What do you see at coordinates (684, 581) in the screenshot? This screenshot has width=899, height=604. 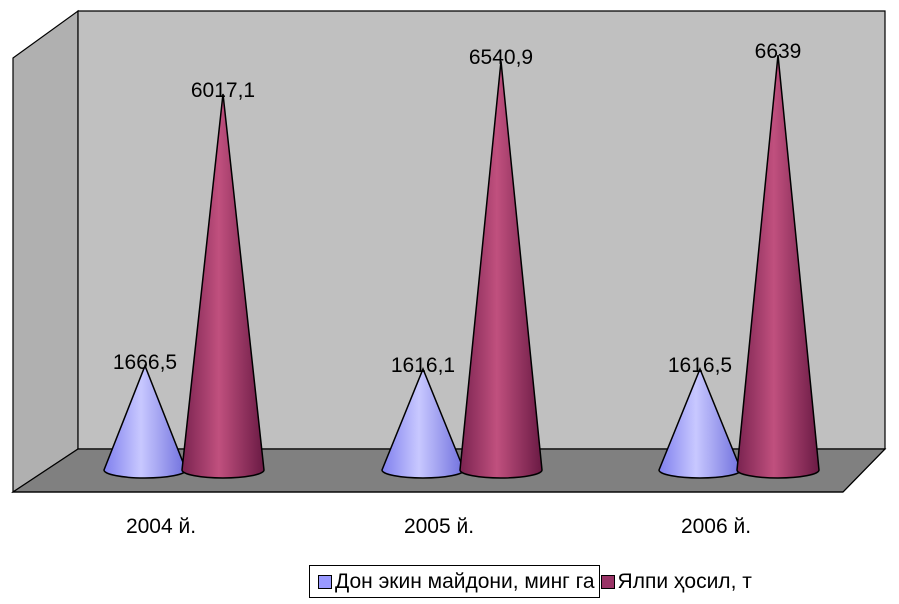 I see `legend-label-series-1: Ялпи ҳосил, т` at bounding box center [684, 581].